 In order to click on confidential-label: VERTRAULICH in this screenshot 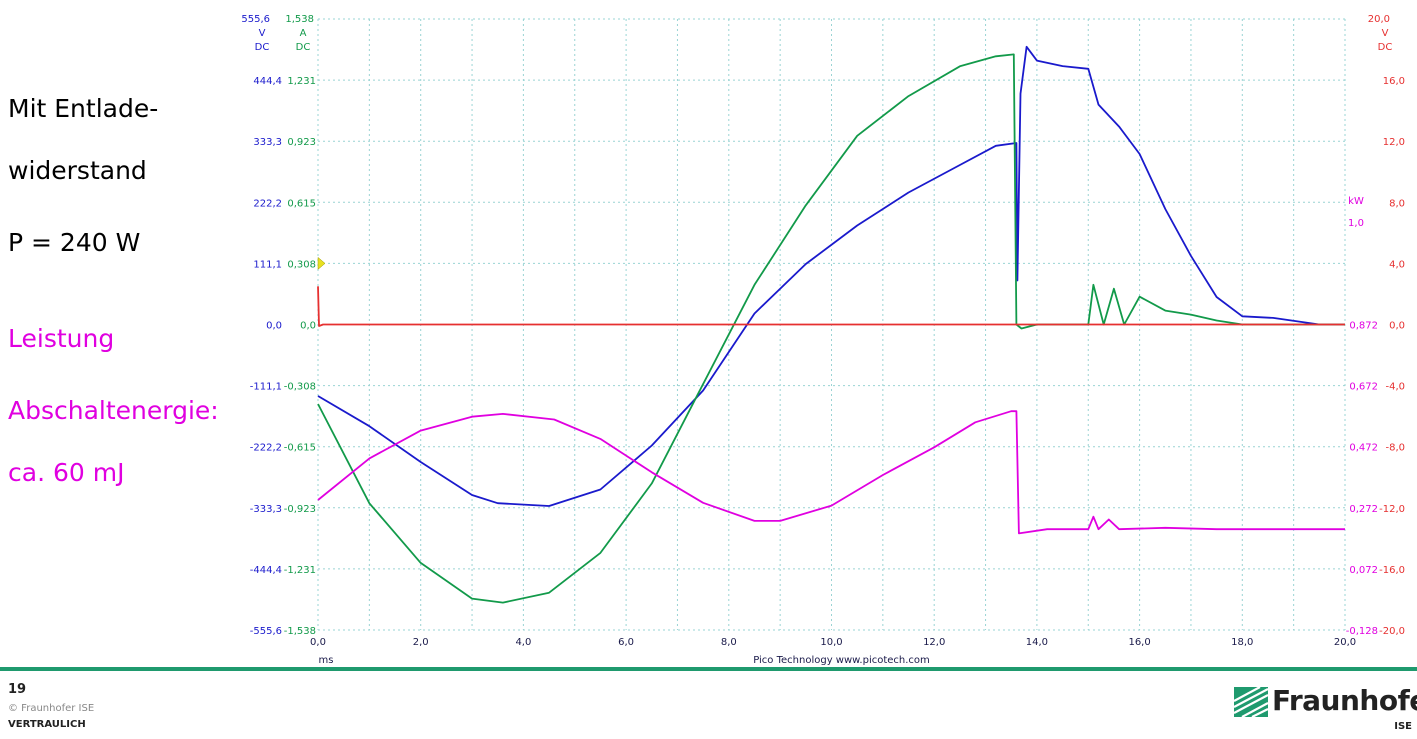, I will do `click(47, 724)`.